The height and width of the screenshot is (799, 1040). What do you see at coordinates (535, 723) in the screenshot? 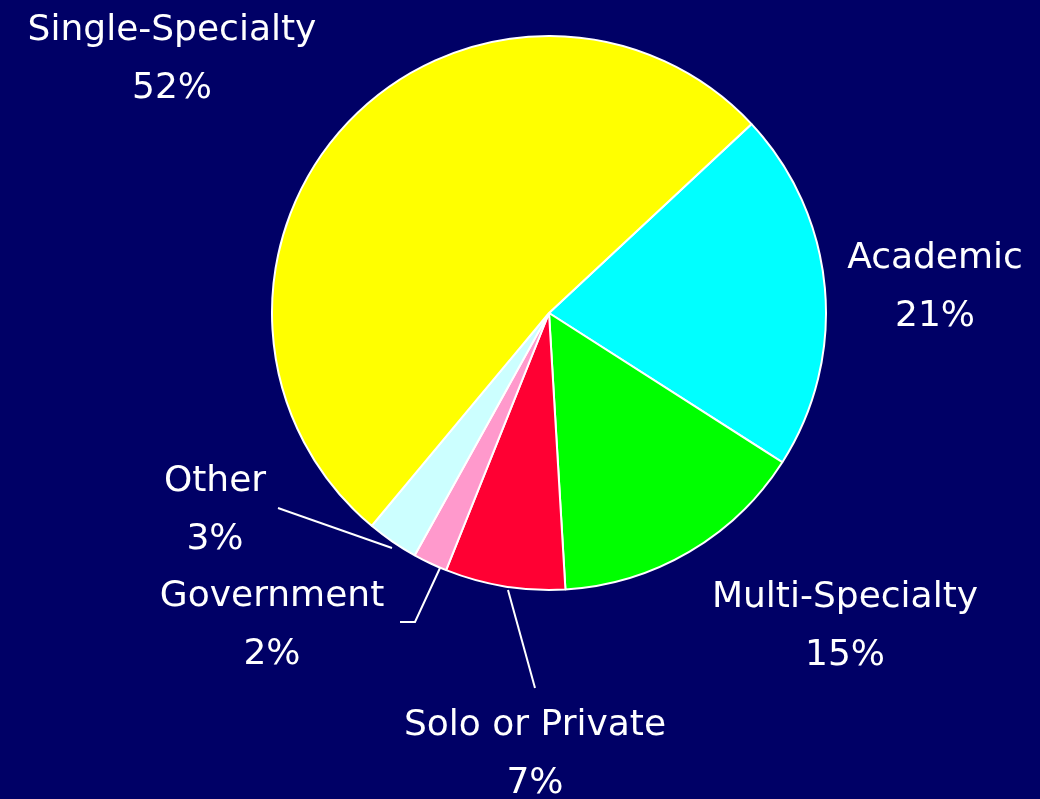
I see `slice-label: Solo or Private` at bounding box center [535, 723].